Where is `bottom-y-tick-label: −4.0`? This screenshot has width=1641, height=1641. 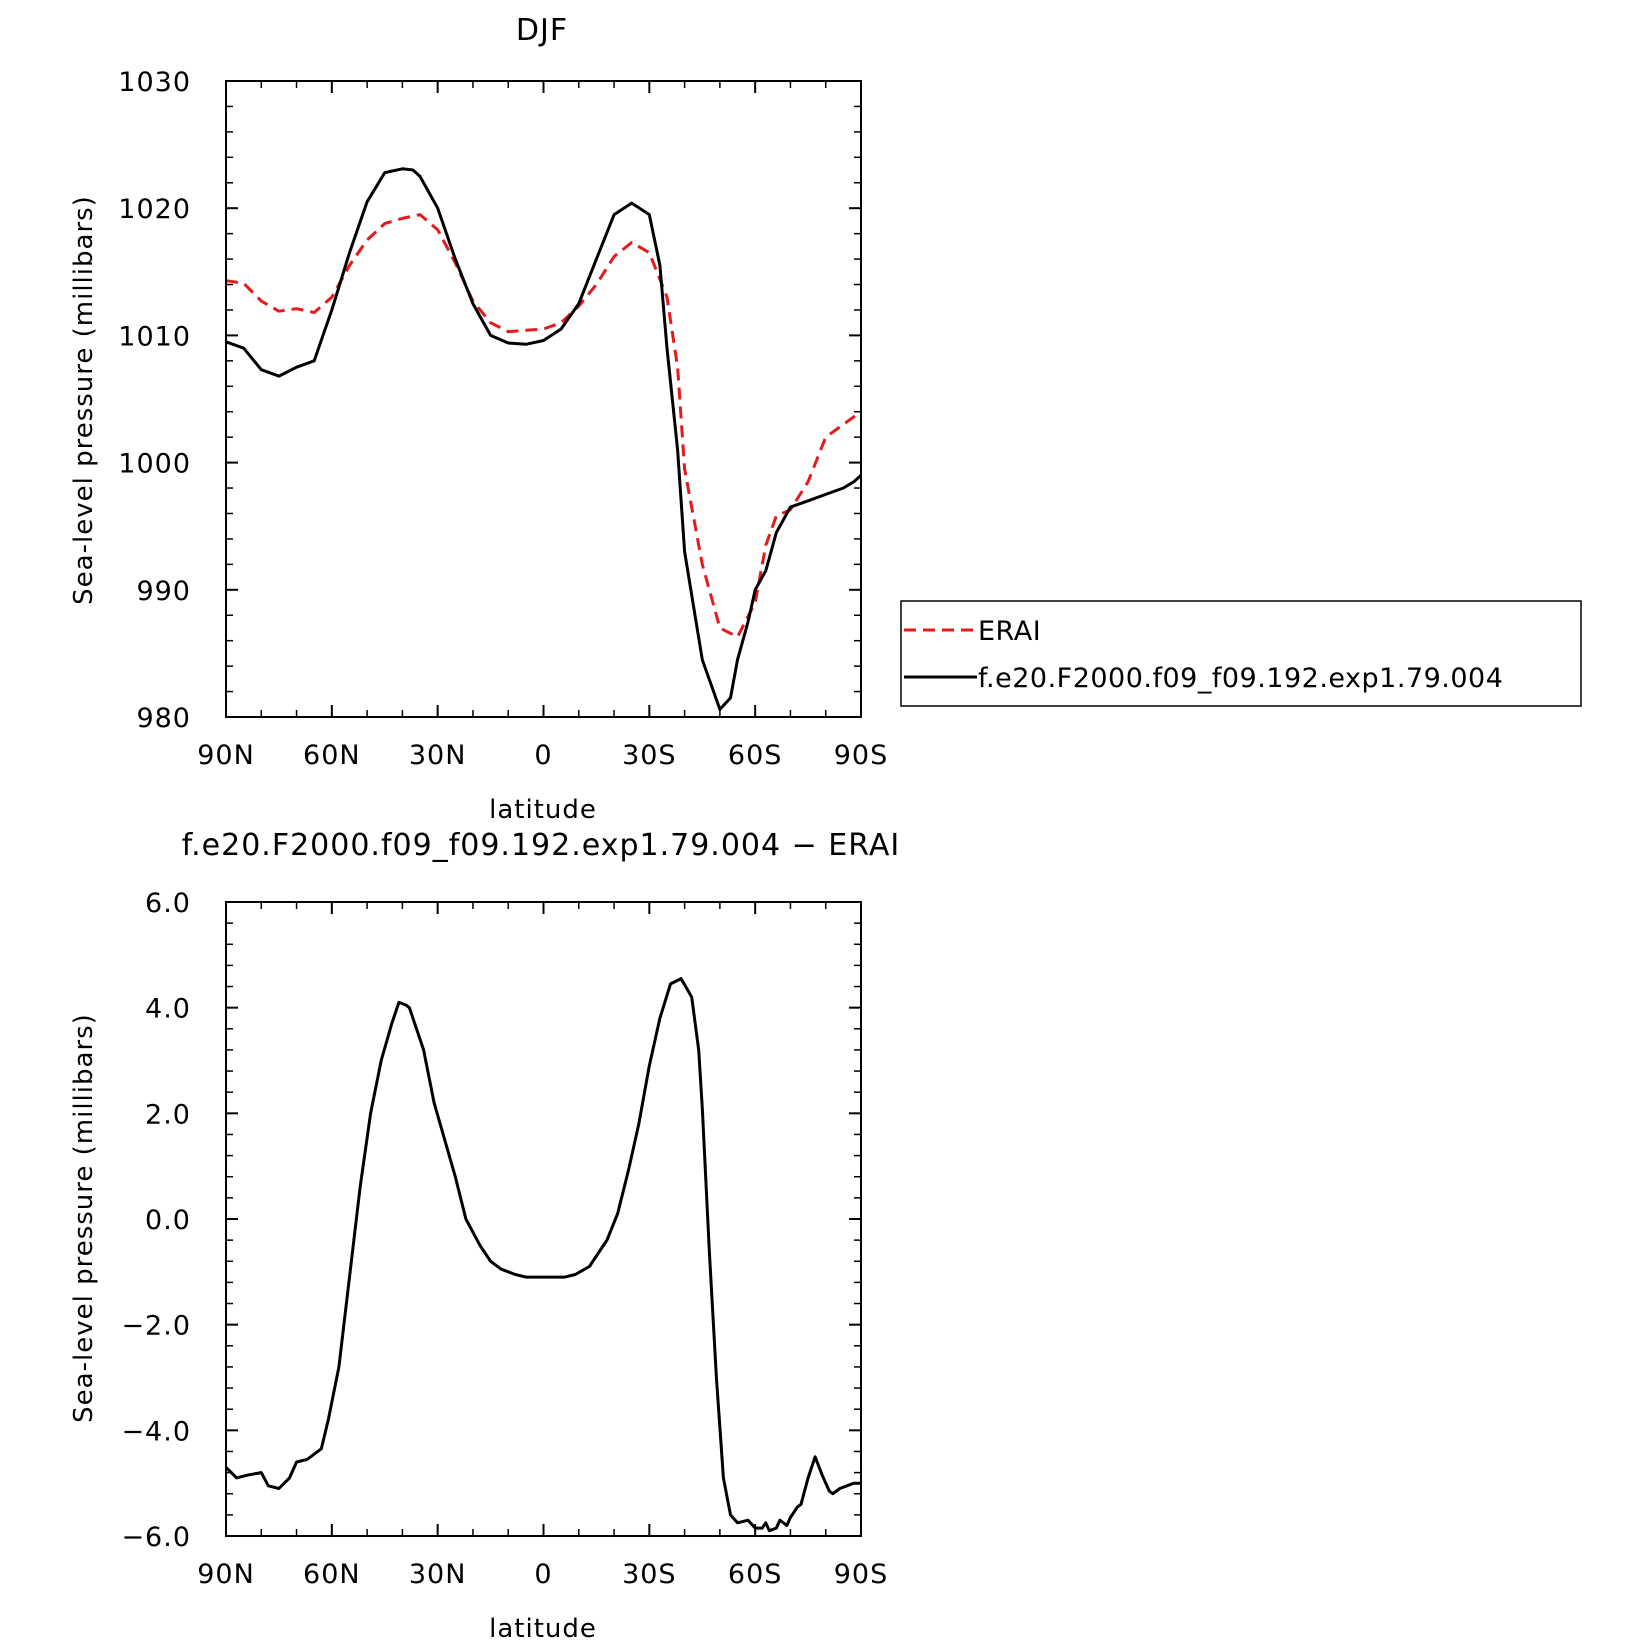
bottom-y-tick-label: −4.0 is located at coordinates (156, 1431).